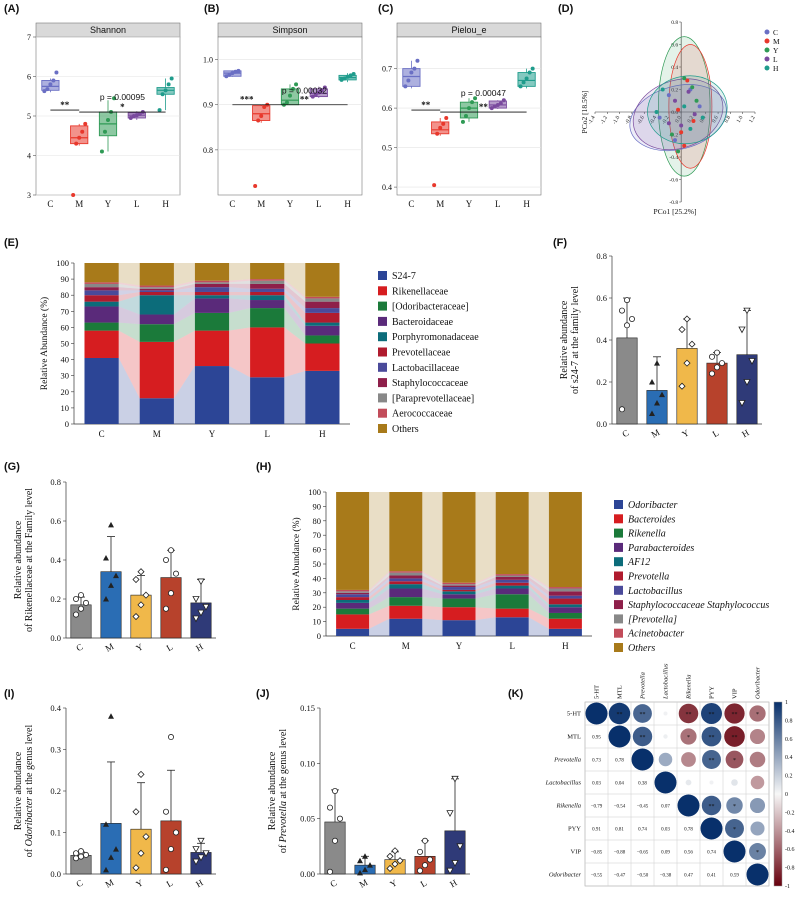 This screenshot has width=798, height=906. What do you see at coordinates (55, 874) in the screenshot?
I see `y-tick-label: 0.0` at bounding box center [55, 874].